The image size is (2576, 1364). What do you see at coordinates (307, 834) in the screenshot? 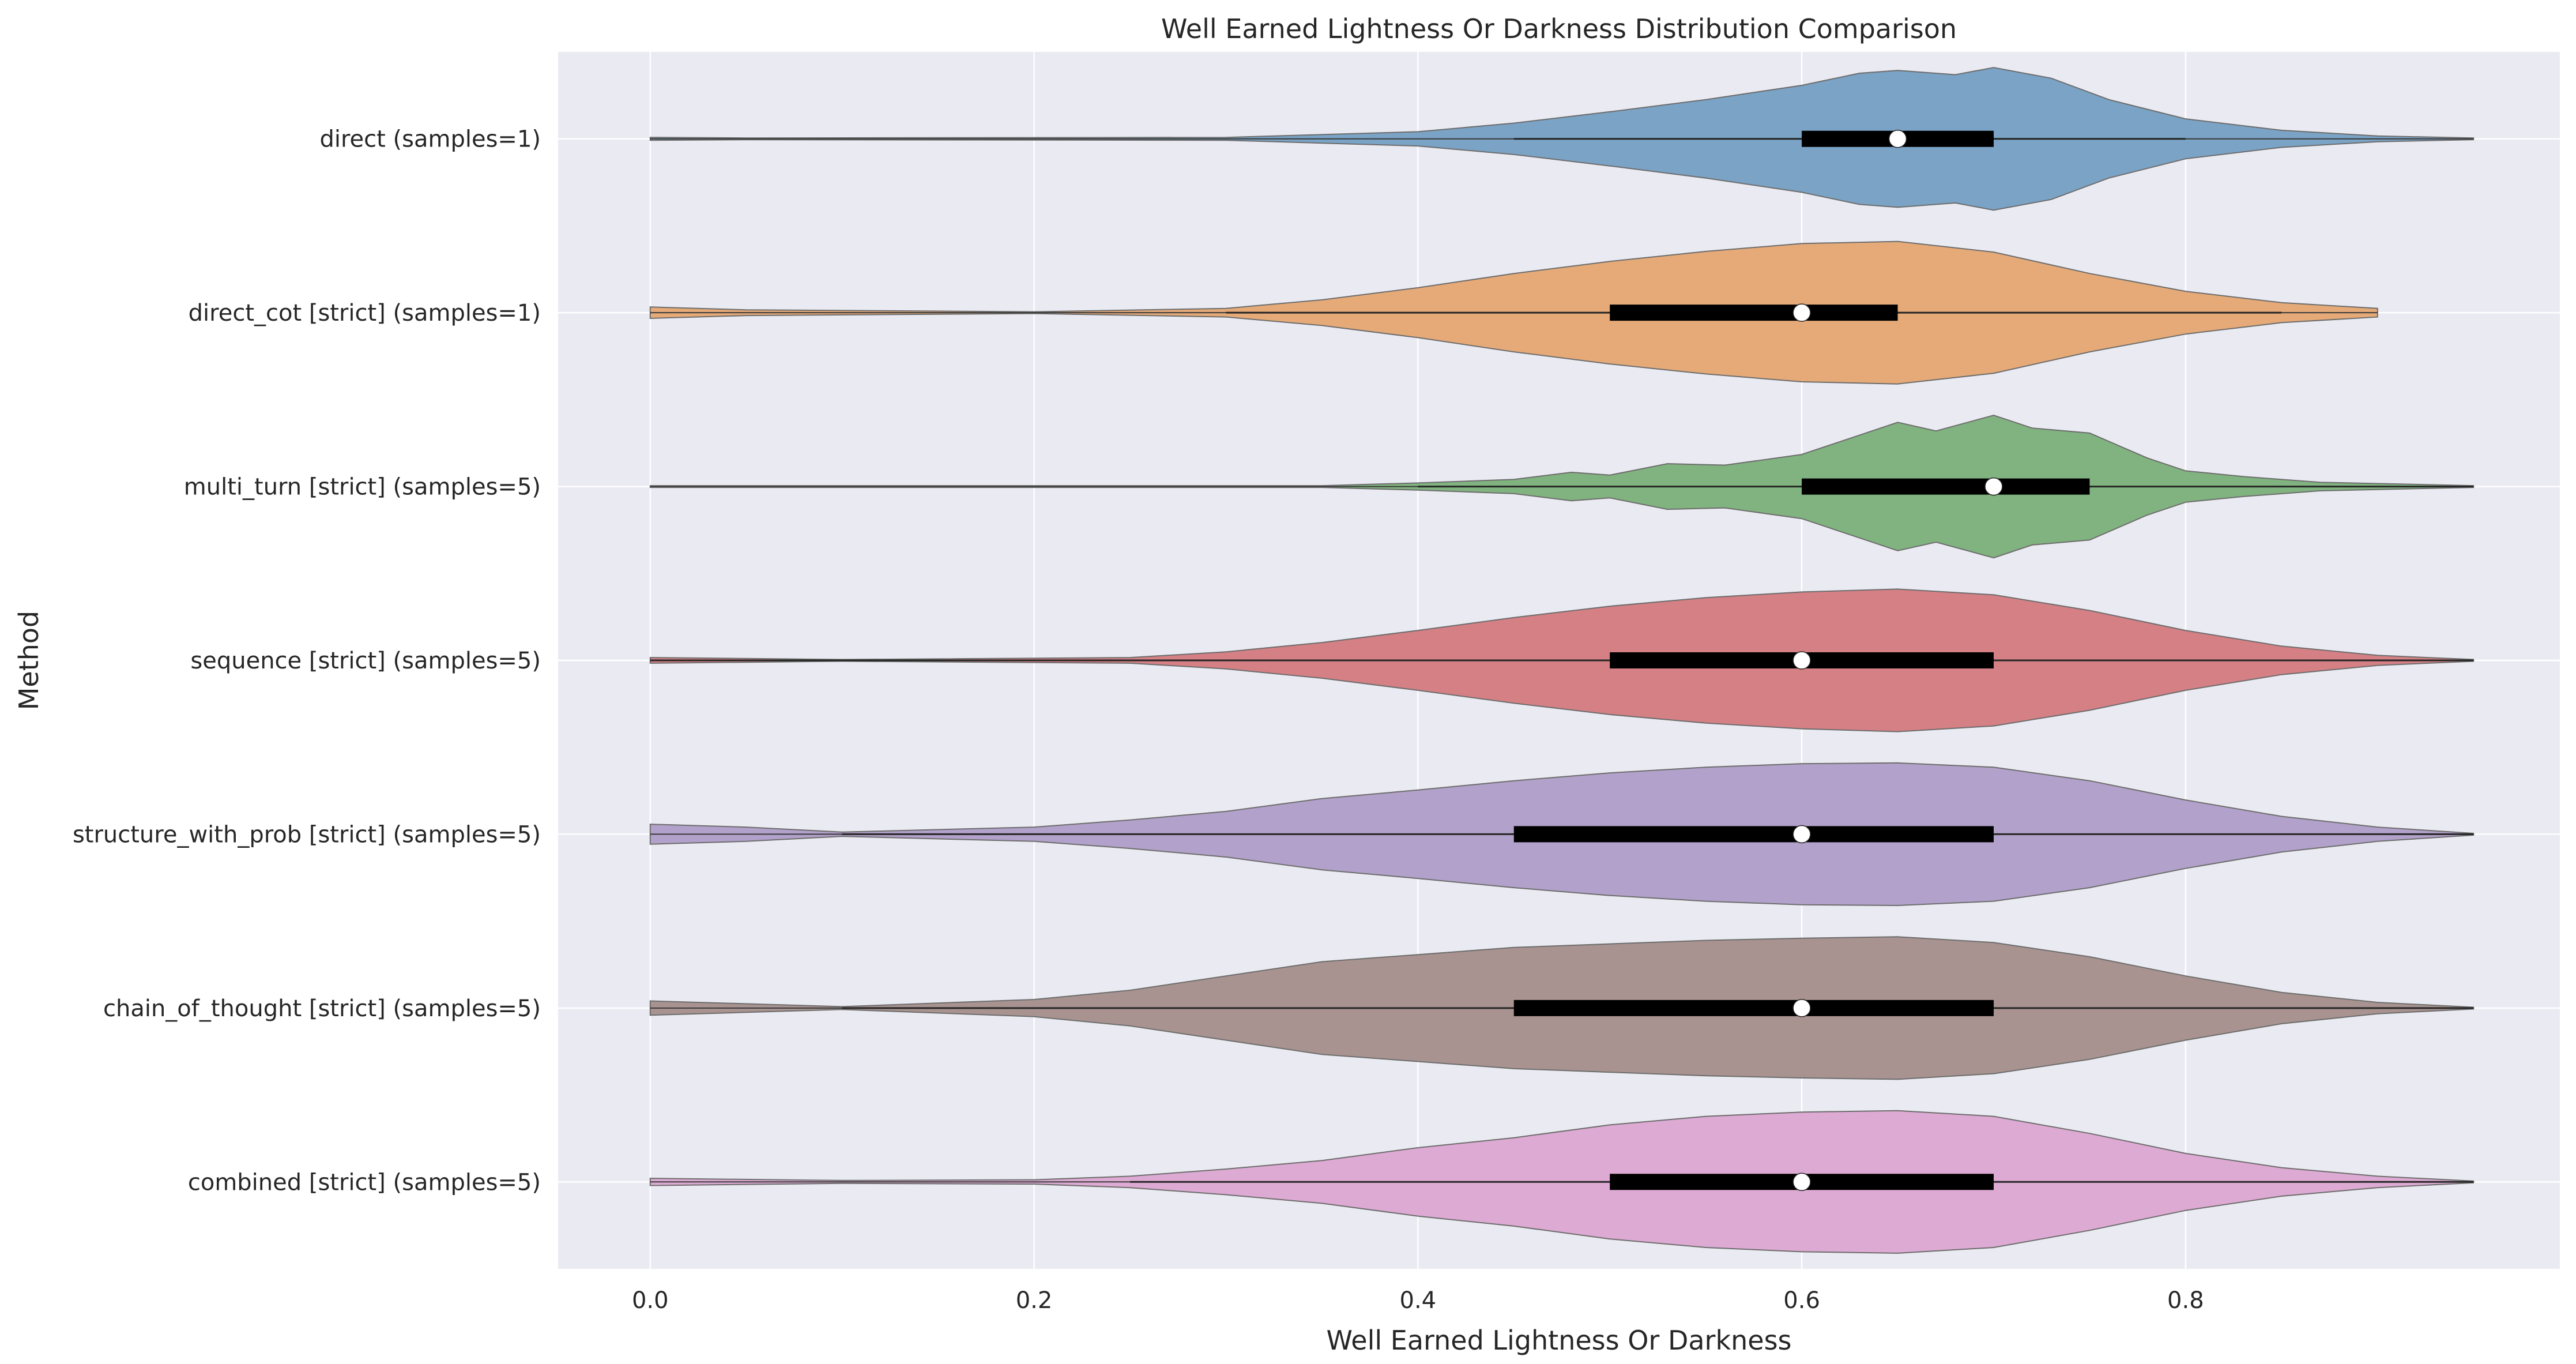
I see `y-tick-label: structure_with_prob [strict] (samples=5)` at bounding box center [307, 834].